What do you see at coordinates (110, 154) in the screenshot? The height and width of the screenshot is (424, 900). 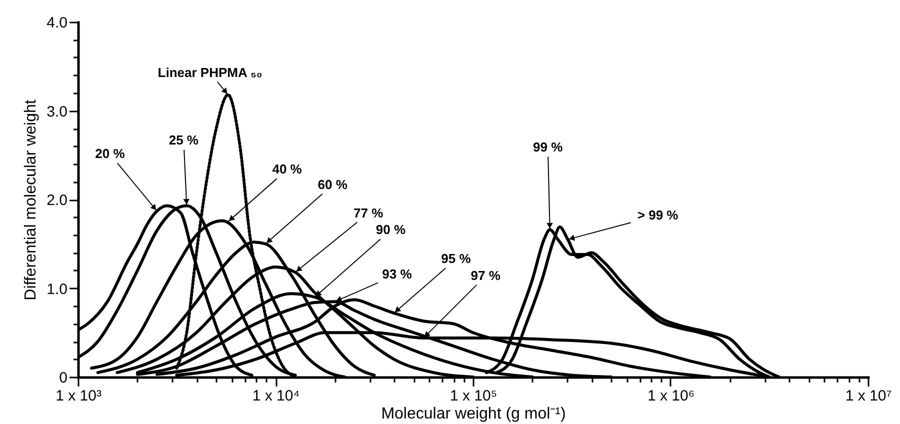 I see `annotation: 20 %` at bounding box center [110, 154].